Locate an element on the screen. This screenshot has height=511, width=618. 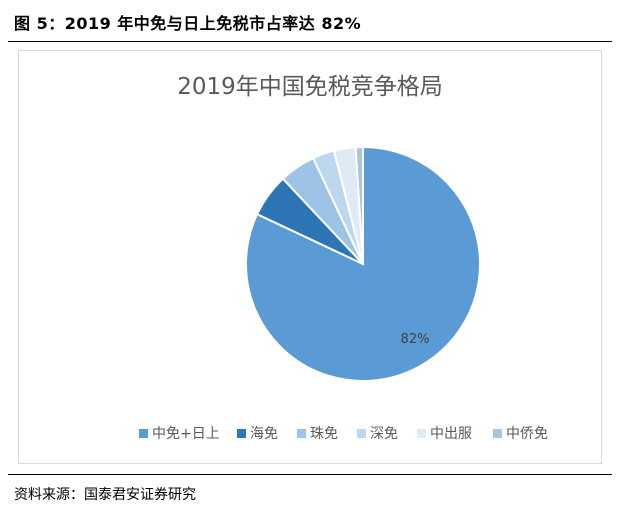
bottom-rule is located at coordinates (310, 474).